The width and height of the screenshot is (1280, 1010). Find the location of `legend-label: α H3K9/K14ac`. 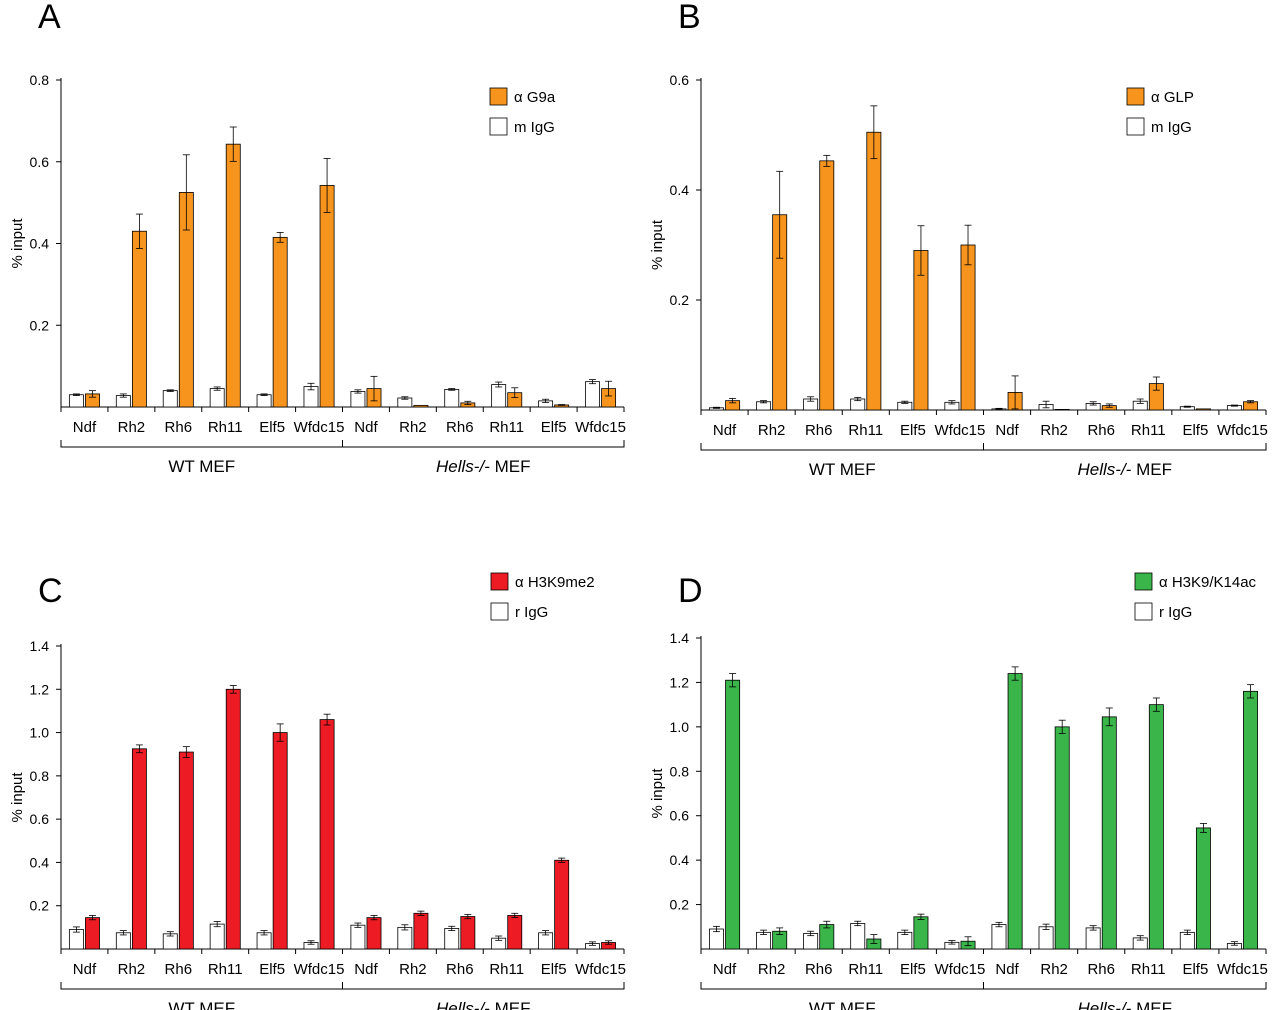

legend-label: α H3K9/K14ac is located at coordinates (1208, 582).